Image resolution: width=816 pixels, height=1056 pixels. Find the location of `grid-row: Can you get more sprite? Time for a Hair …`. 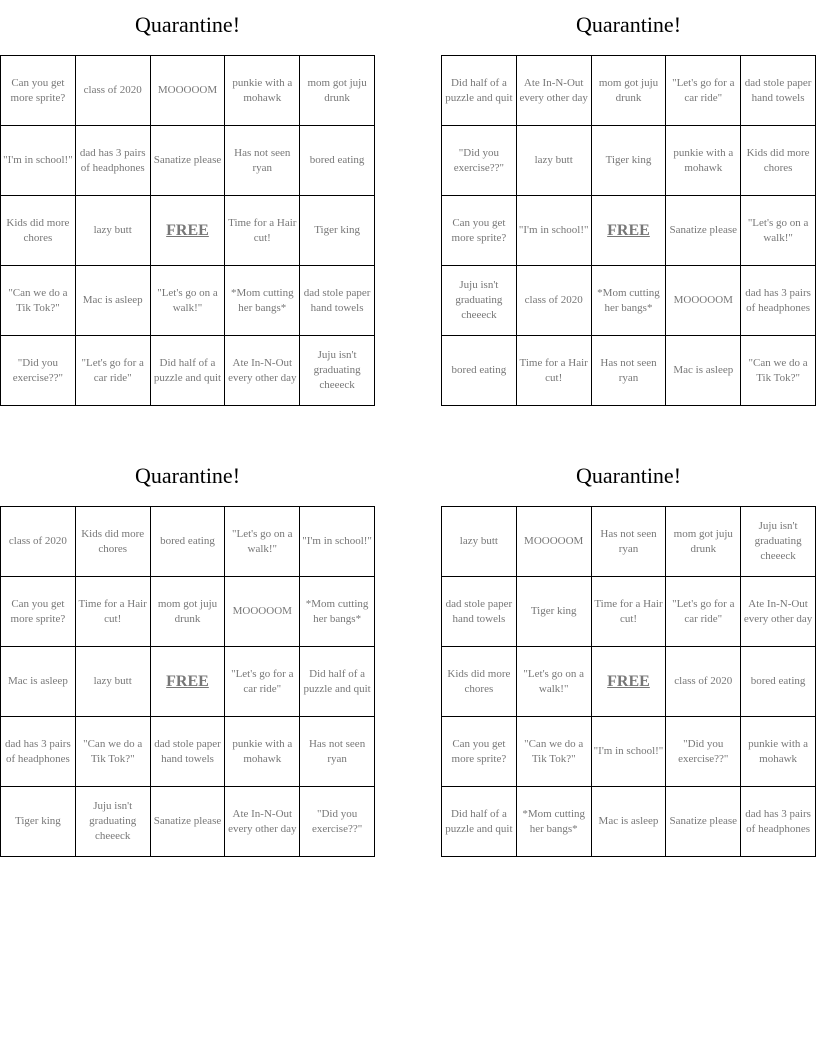

grid-row: Can you get more sprite? Time for a Hair … is located at coordinates (187, 611).